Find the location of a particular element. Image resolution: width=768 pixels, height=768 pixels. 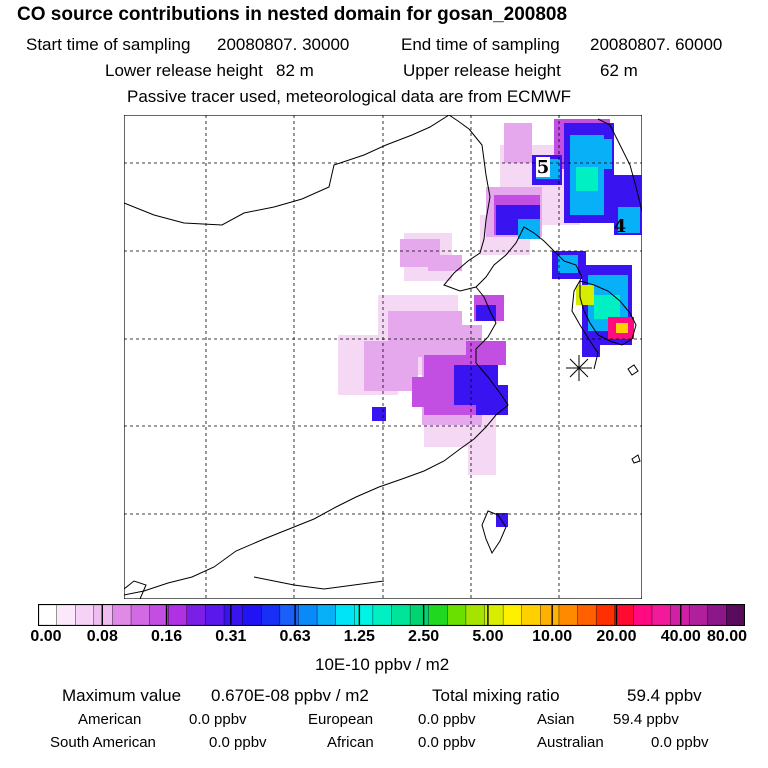

colorbar-tick-label: 2.50 is located at coordinates (424, 636).